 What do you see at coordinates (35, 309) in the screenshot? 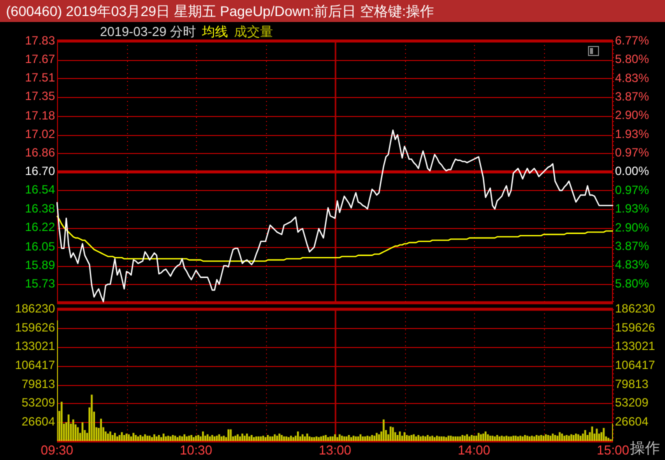
I see `y-tick-label: 186230` at bounding box center [35, 309].